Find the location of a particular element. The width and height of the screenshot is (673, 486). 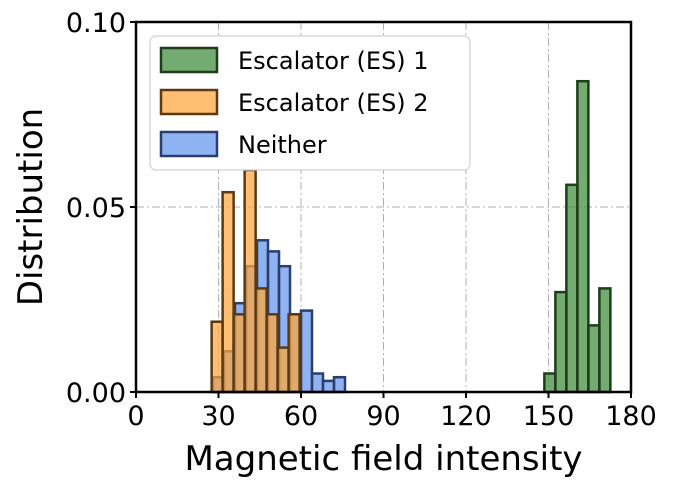

legend: Escalator (ES) 1 Escalator (ES) 2 Neither is located at coordinates (310, 103).